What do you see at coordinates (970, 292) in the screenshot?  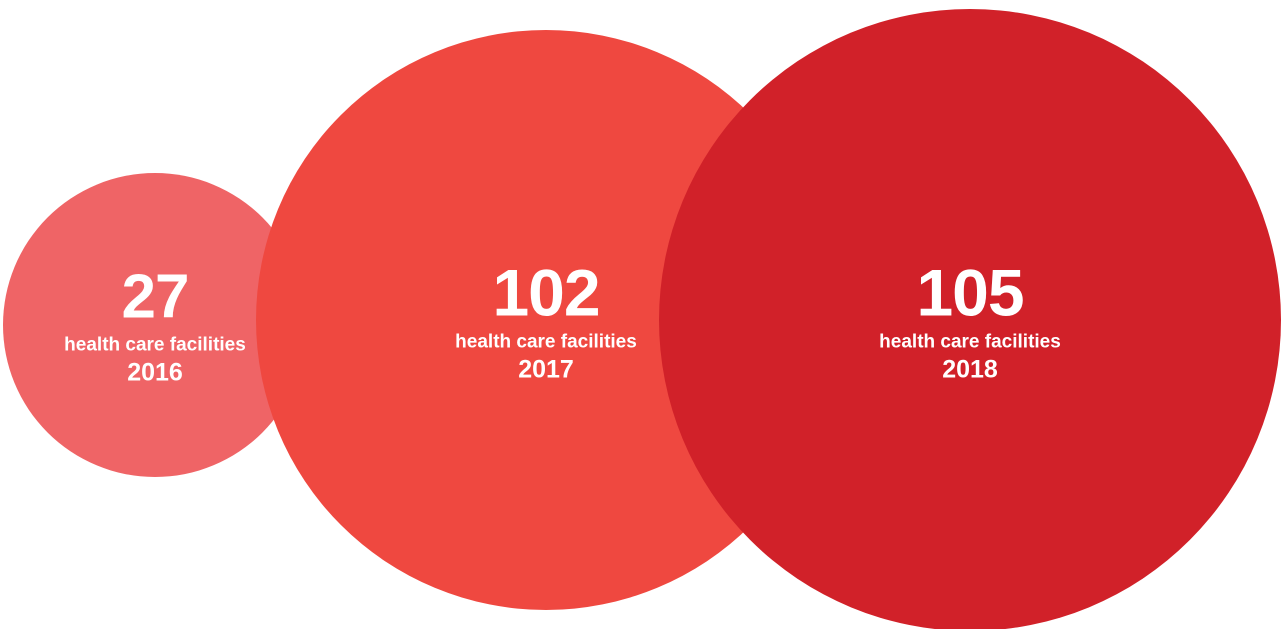 I see `bubble-value-2018: 105` at bounding box center [970, 292].